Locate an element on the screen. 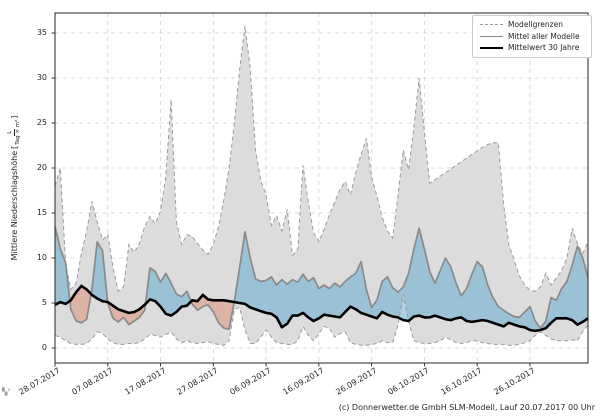  legend-label-mittel-aller-modelle: Mittel aller Modelle is located at coordinates (544, 36).